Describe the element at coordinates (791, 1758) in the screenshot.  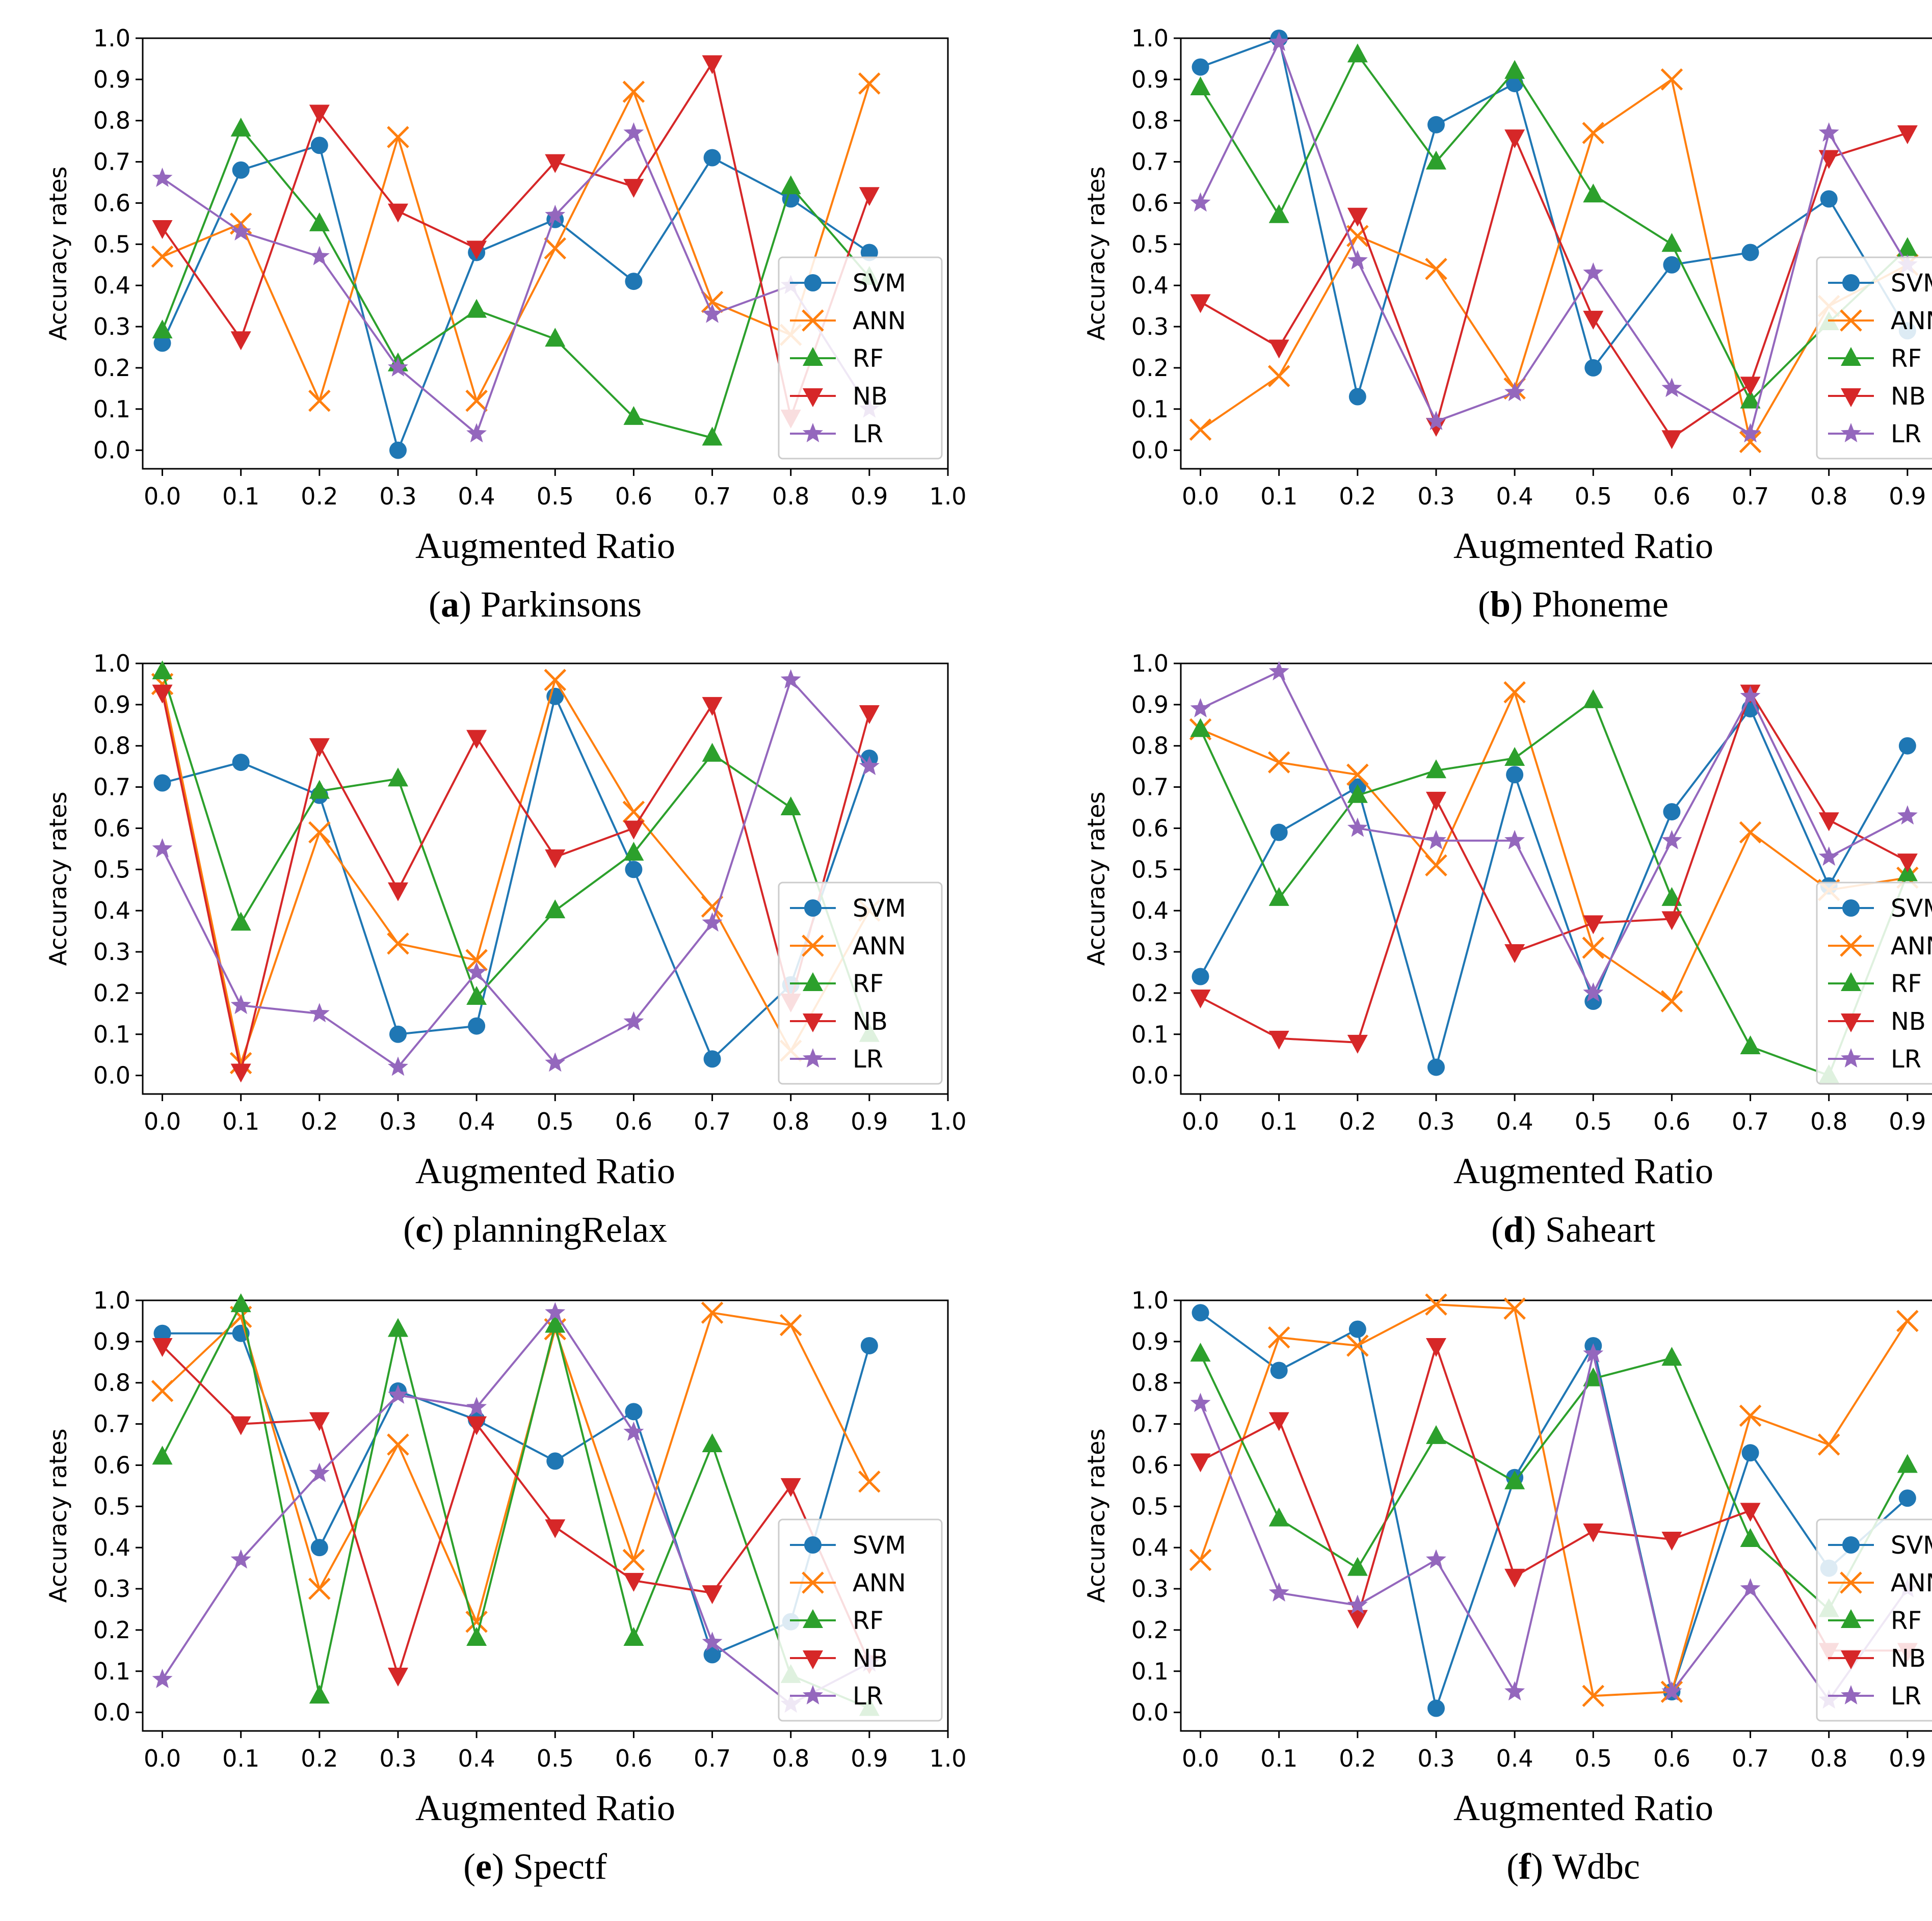
I see `x-tick-label: 0.8` at that location.